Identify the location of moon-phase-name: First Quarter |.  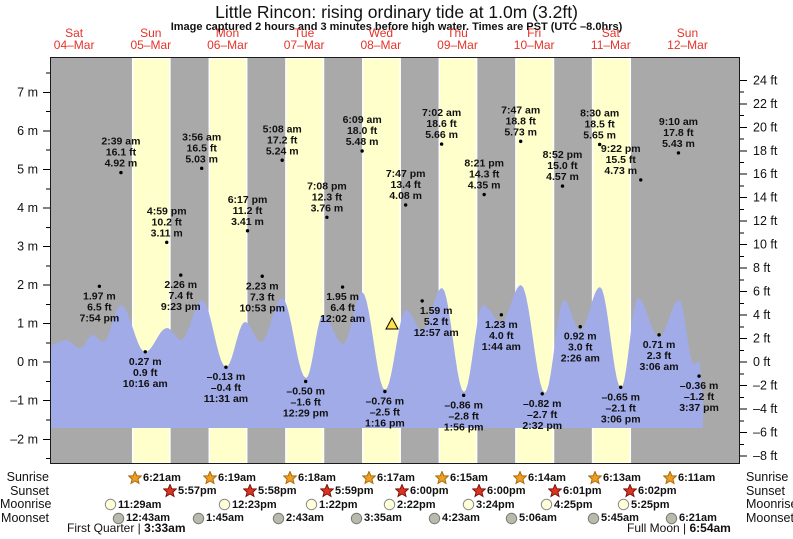
(106, 528).